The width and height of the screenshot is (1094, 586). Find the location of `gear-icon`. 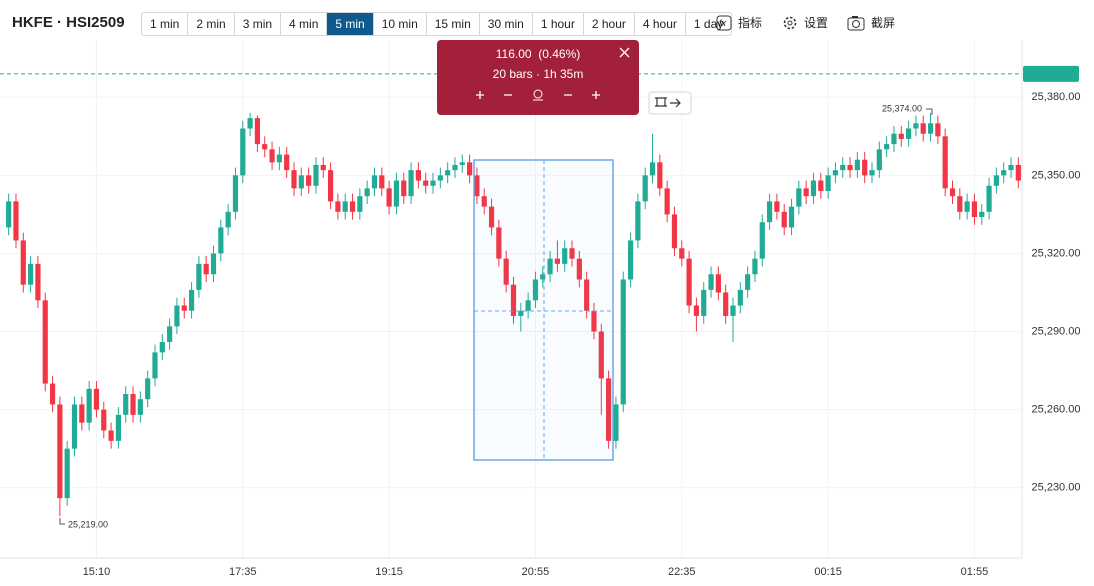

gear-icon is located at coordinates (790, 22).